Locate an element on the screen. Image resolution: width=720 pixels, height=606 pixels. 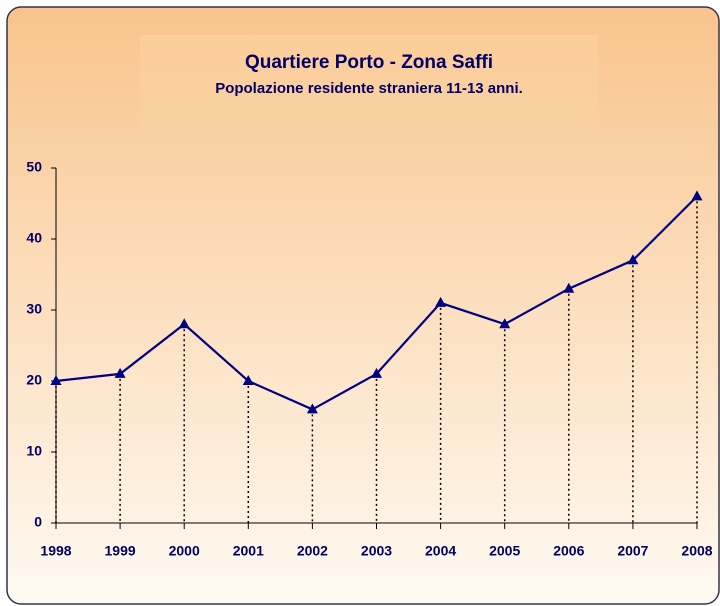
x-tick-label: 2004 is located at coordinates (440, 551).